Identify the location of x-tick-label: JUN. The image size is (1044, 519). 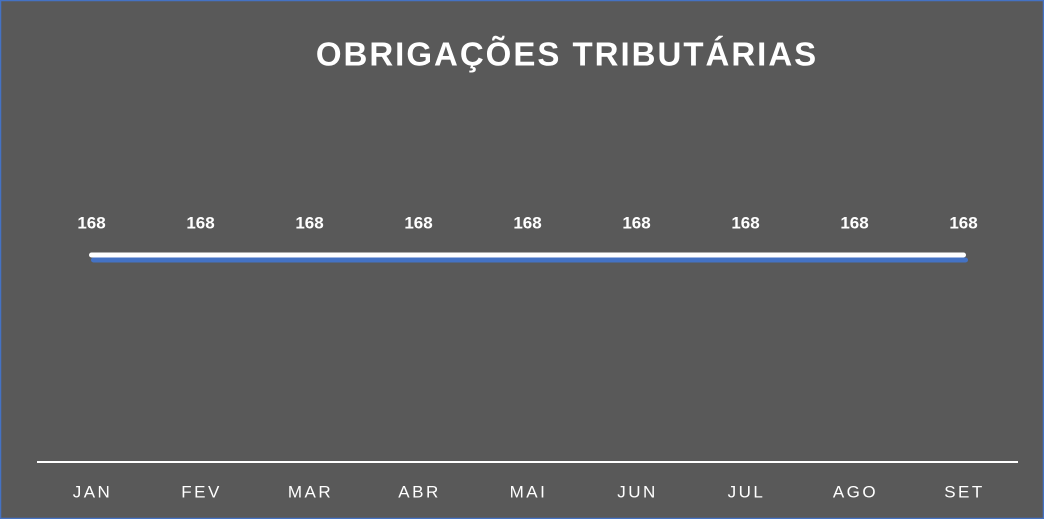
(637, 491).